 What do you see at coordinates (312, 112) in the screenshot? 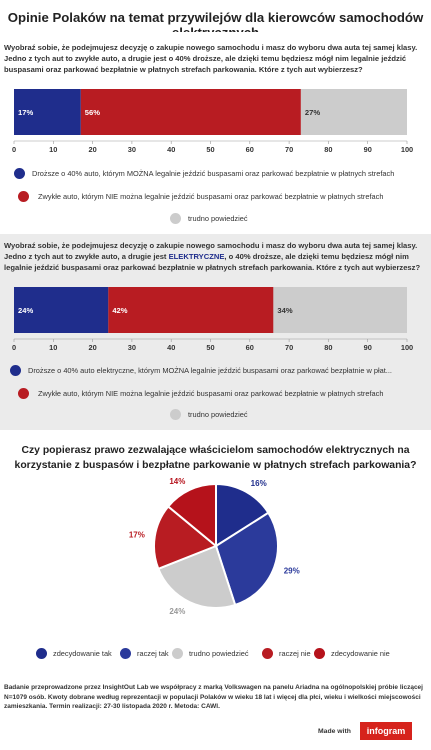
I see `data-label: 27%` at bounding box center [312, 112].